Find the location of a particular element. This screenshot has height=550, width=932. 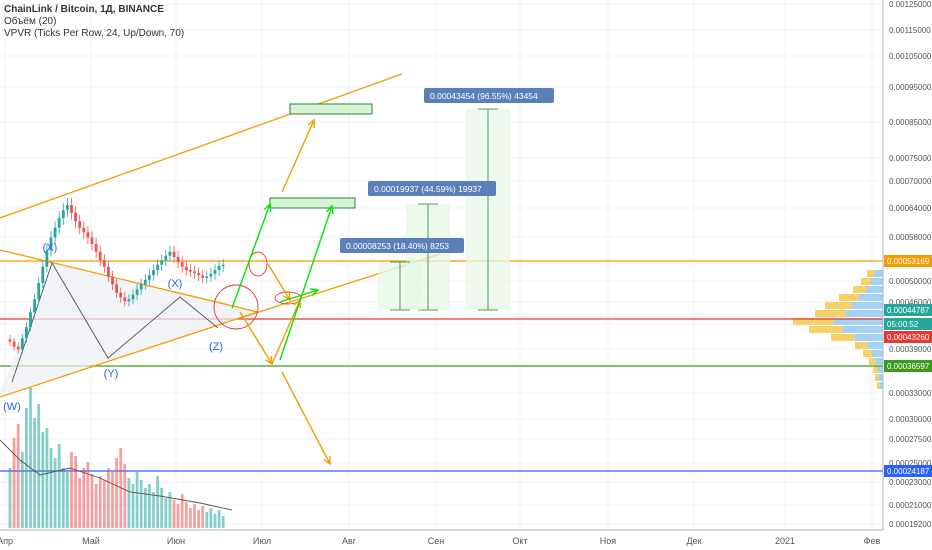

time-axis: Апр Май Июн Июл Авг Сен Окт Ноя Дек 2021 Фев is located at coordinates (441, 537).